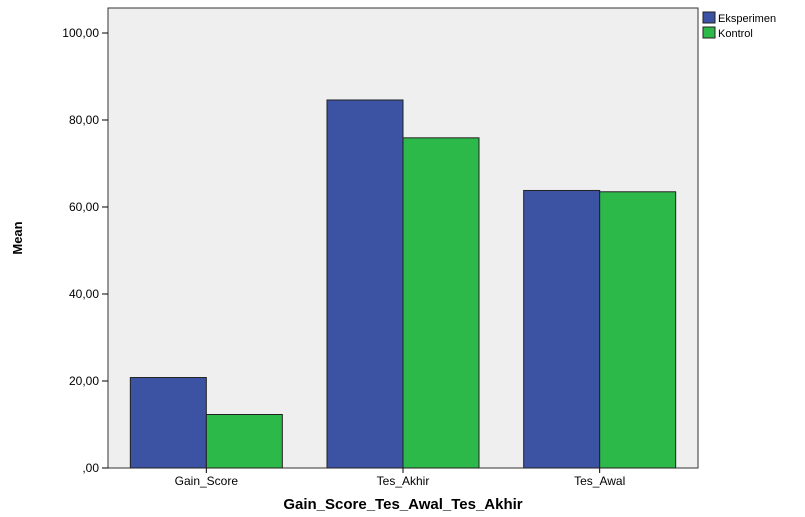  Describe the element at coordinates (84, 120) in the screenshot. I see `y-tick-label: 80,00` at that location.